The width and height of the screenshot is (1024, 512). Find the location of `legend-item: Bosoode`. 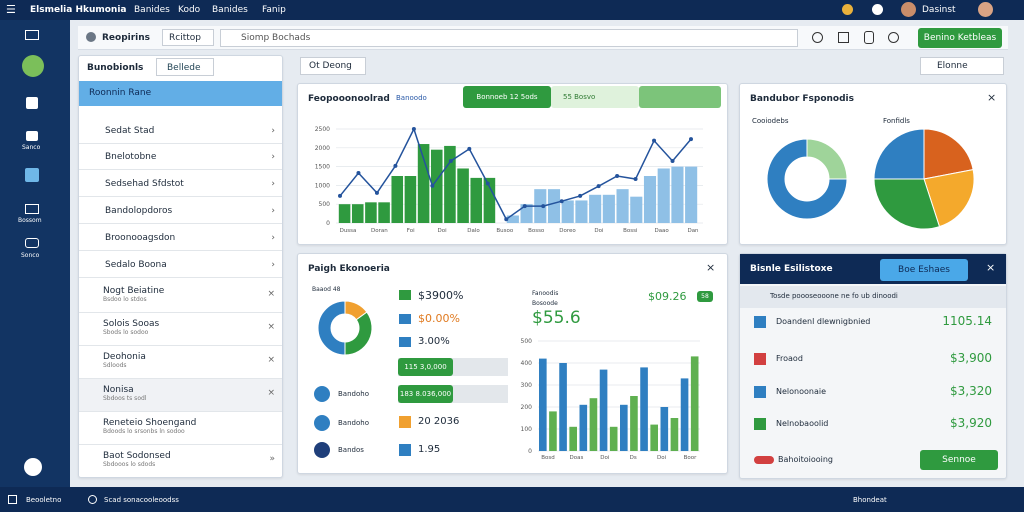

legend-item: Bosoode is located at coordinates (545, 303).